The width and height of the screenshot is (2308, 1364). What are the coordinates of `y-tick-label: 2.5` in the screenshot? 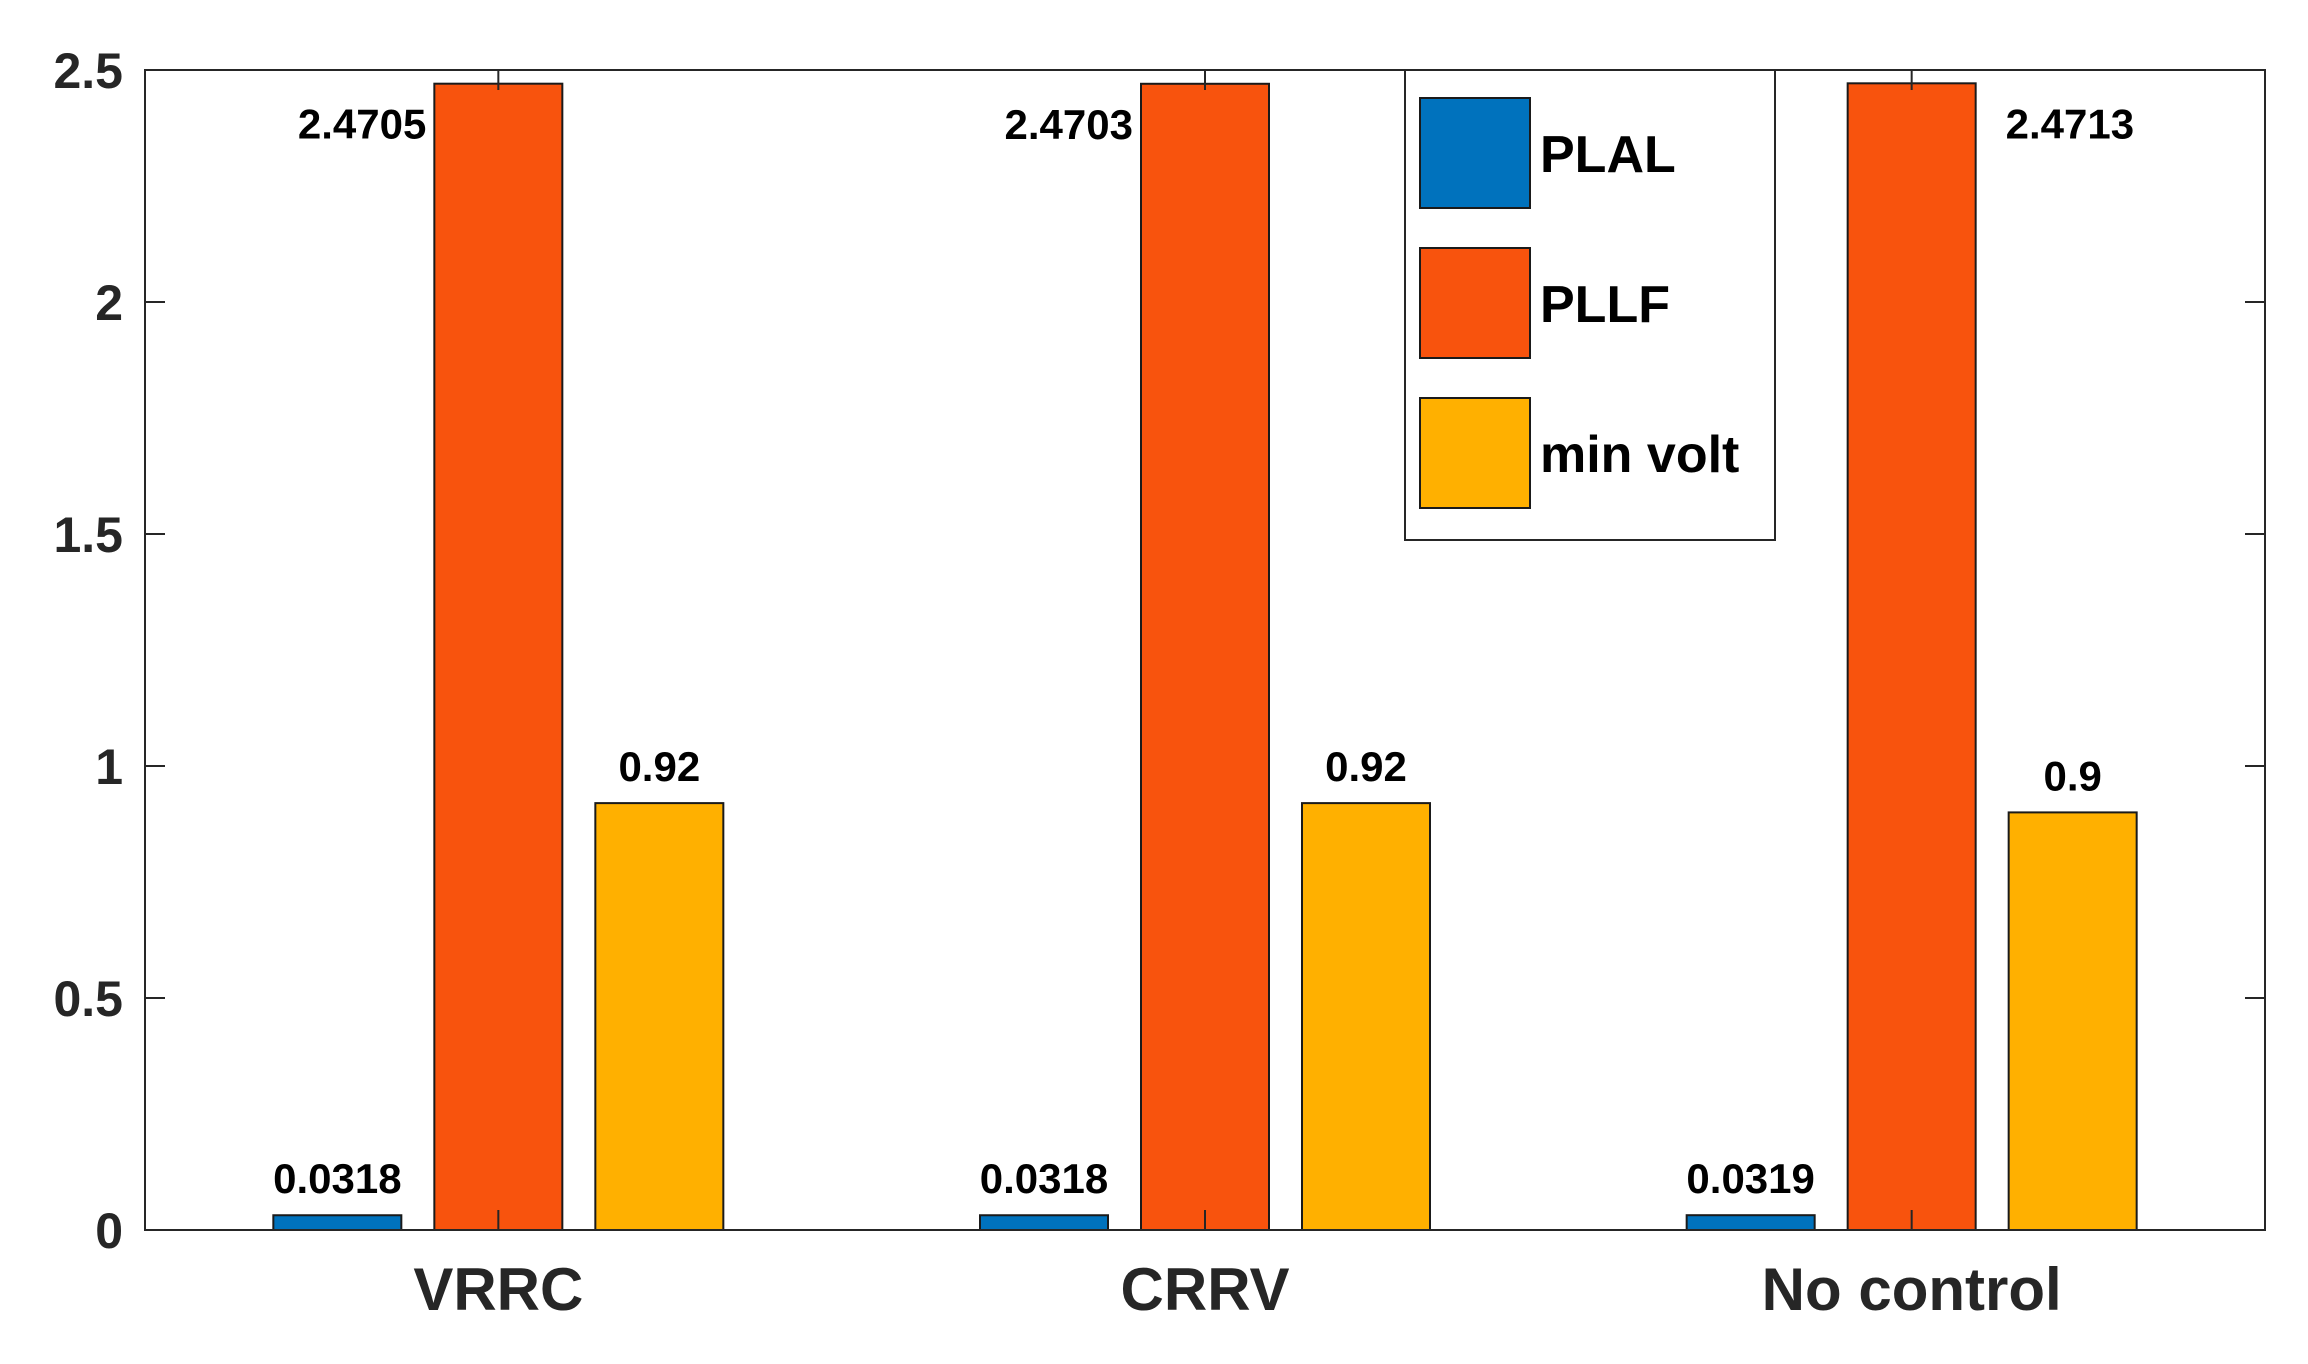 It's located at (88, 71).